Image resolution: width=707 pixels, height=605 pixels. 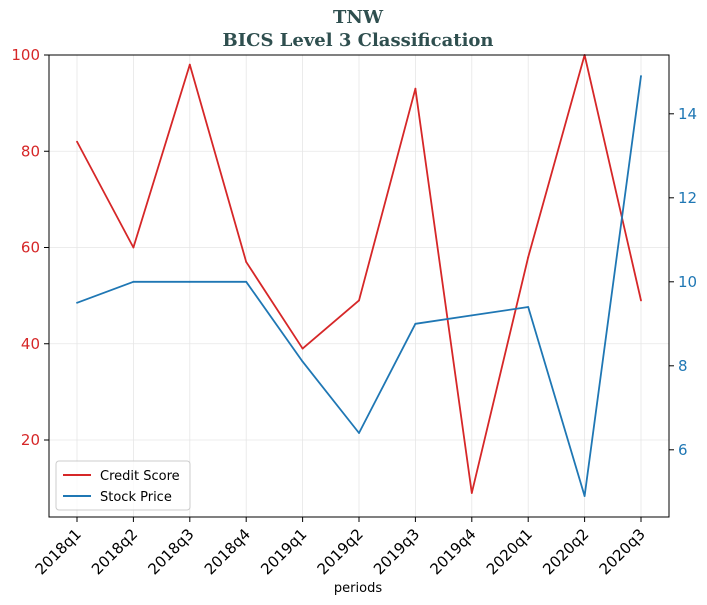 What do you see at coordinates (340, 551) in the screenshot?
I see `x-tick-label: 2019q2` at bounding box center [340, 551].